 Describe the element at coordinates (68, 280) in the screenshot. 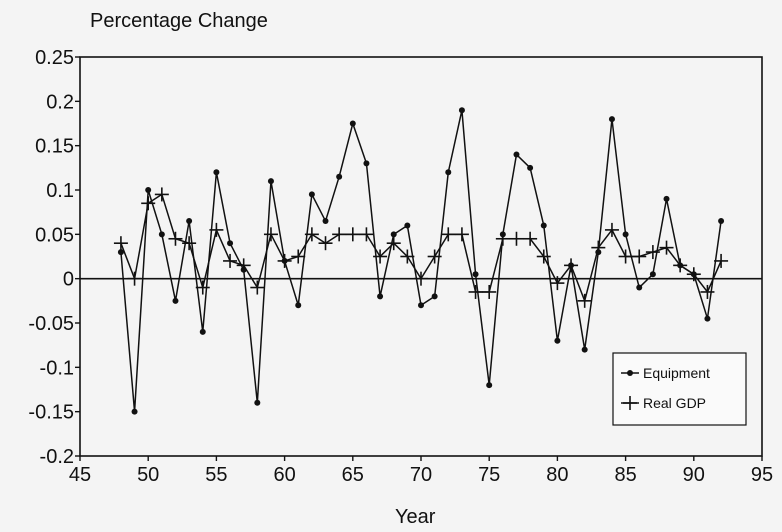

I see `y-tick-label: 0` at that location.